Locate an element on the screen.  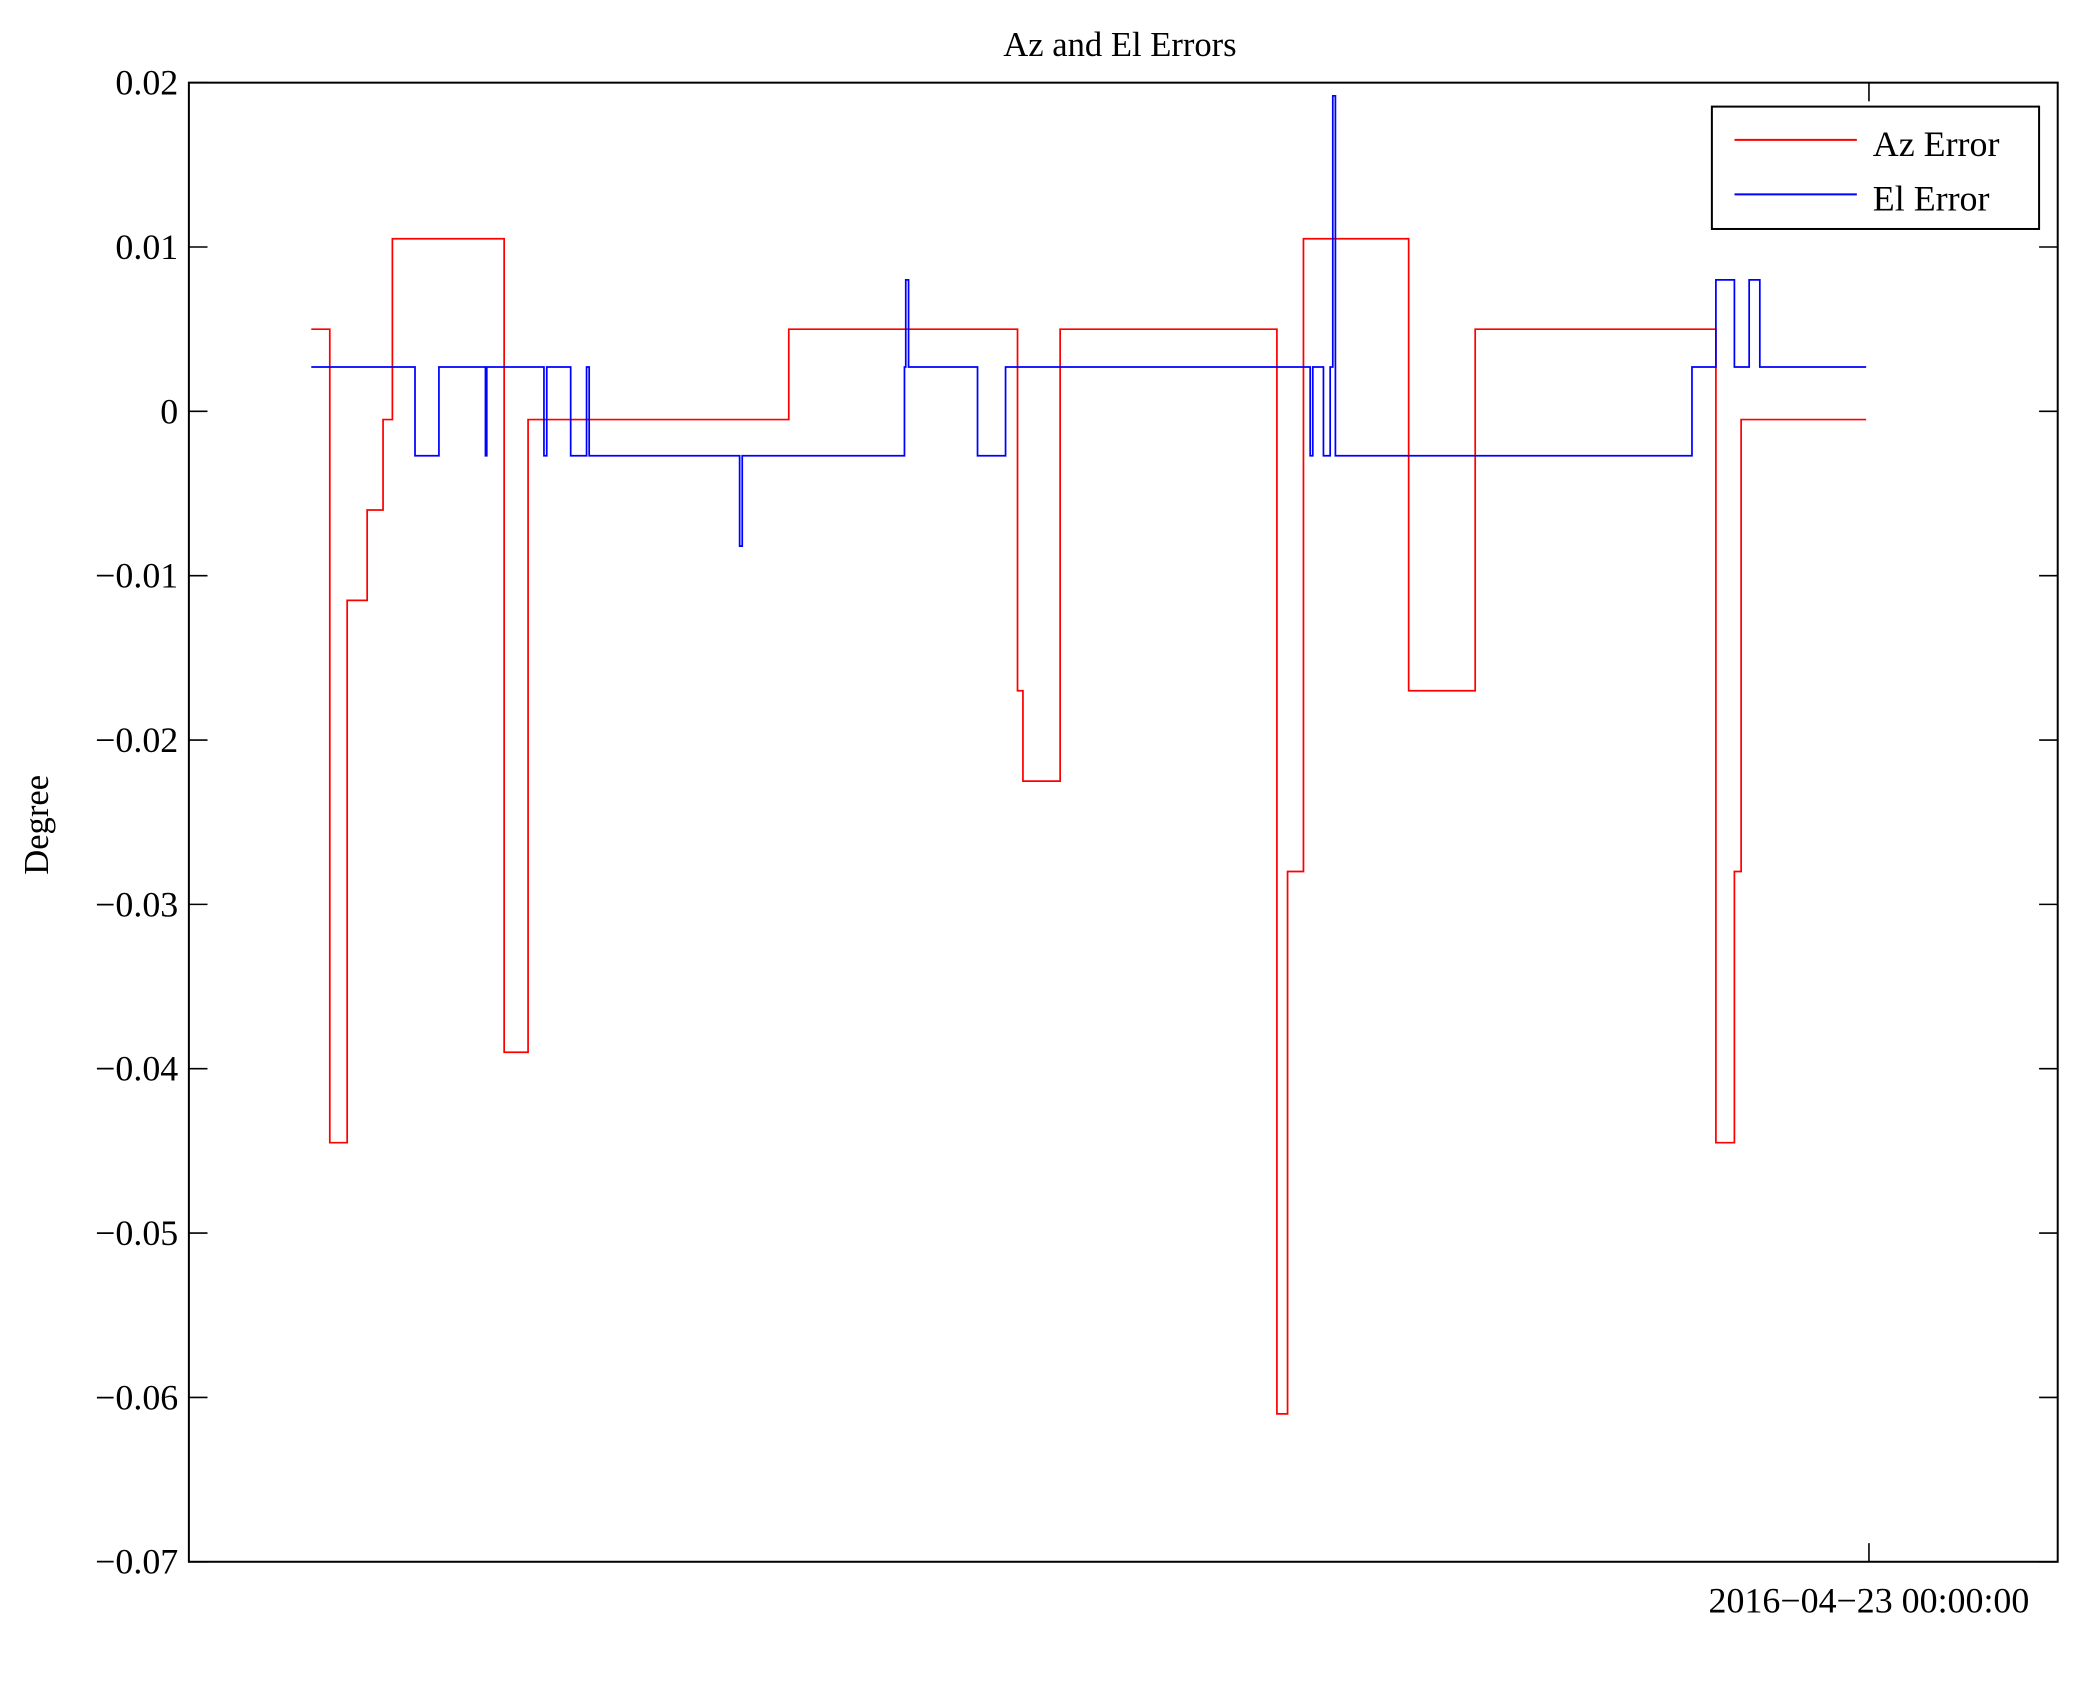
y-tick-label: −0.06 is located at coordinates (136, 1397).